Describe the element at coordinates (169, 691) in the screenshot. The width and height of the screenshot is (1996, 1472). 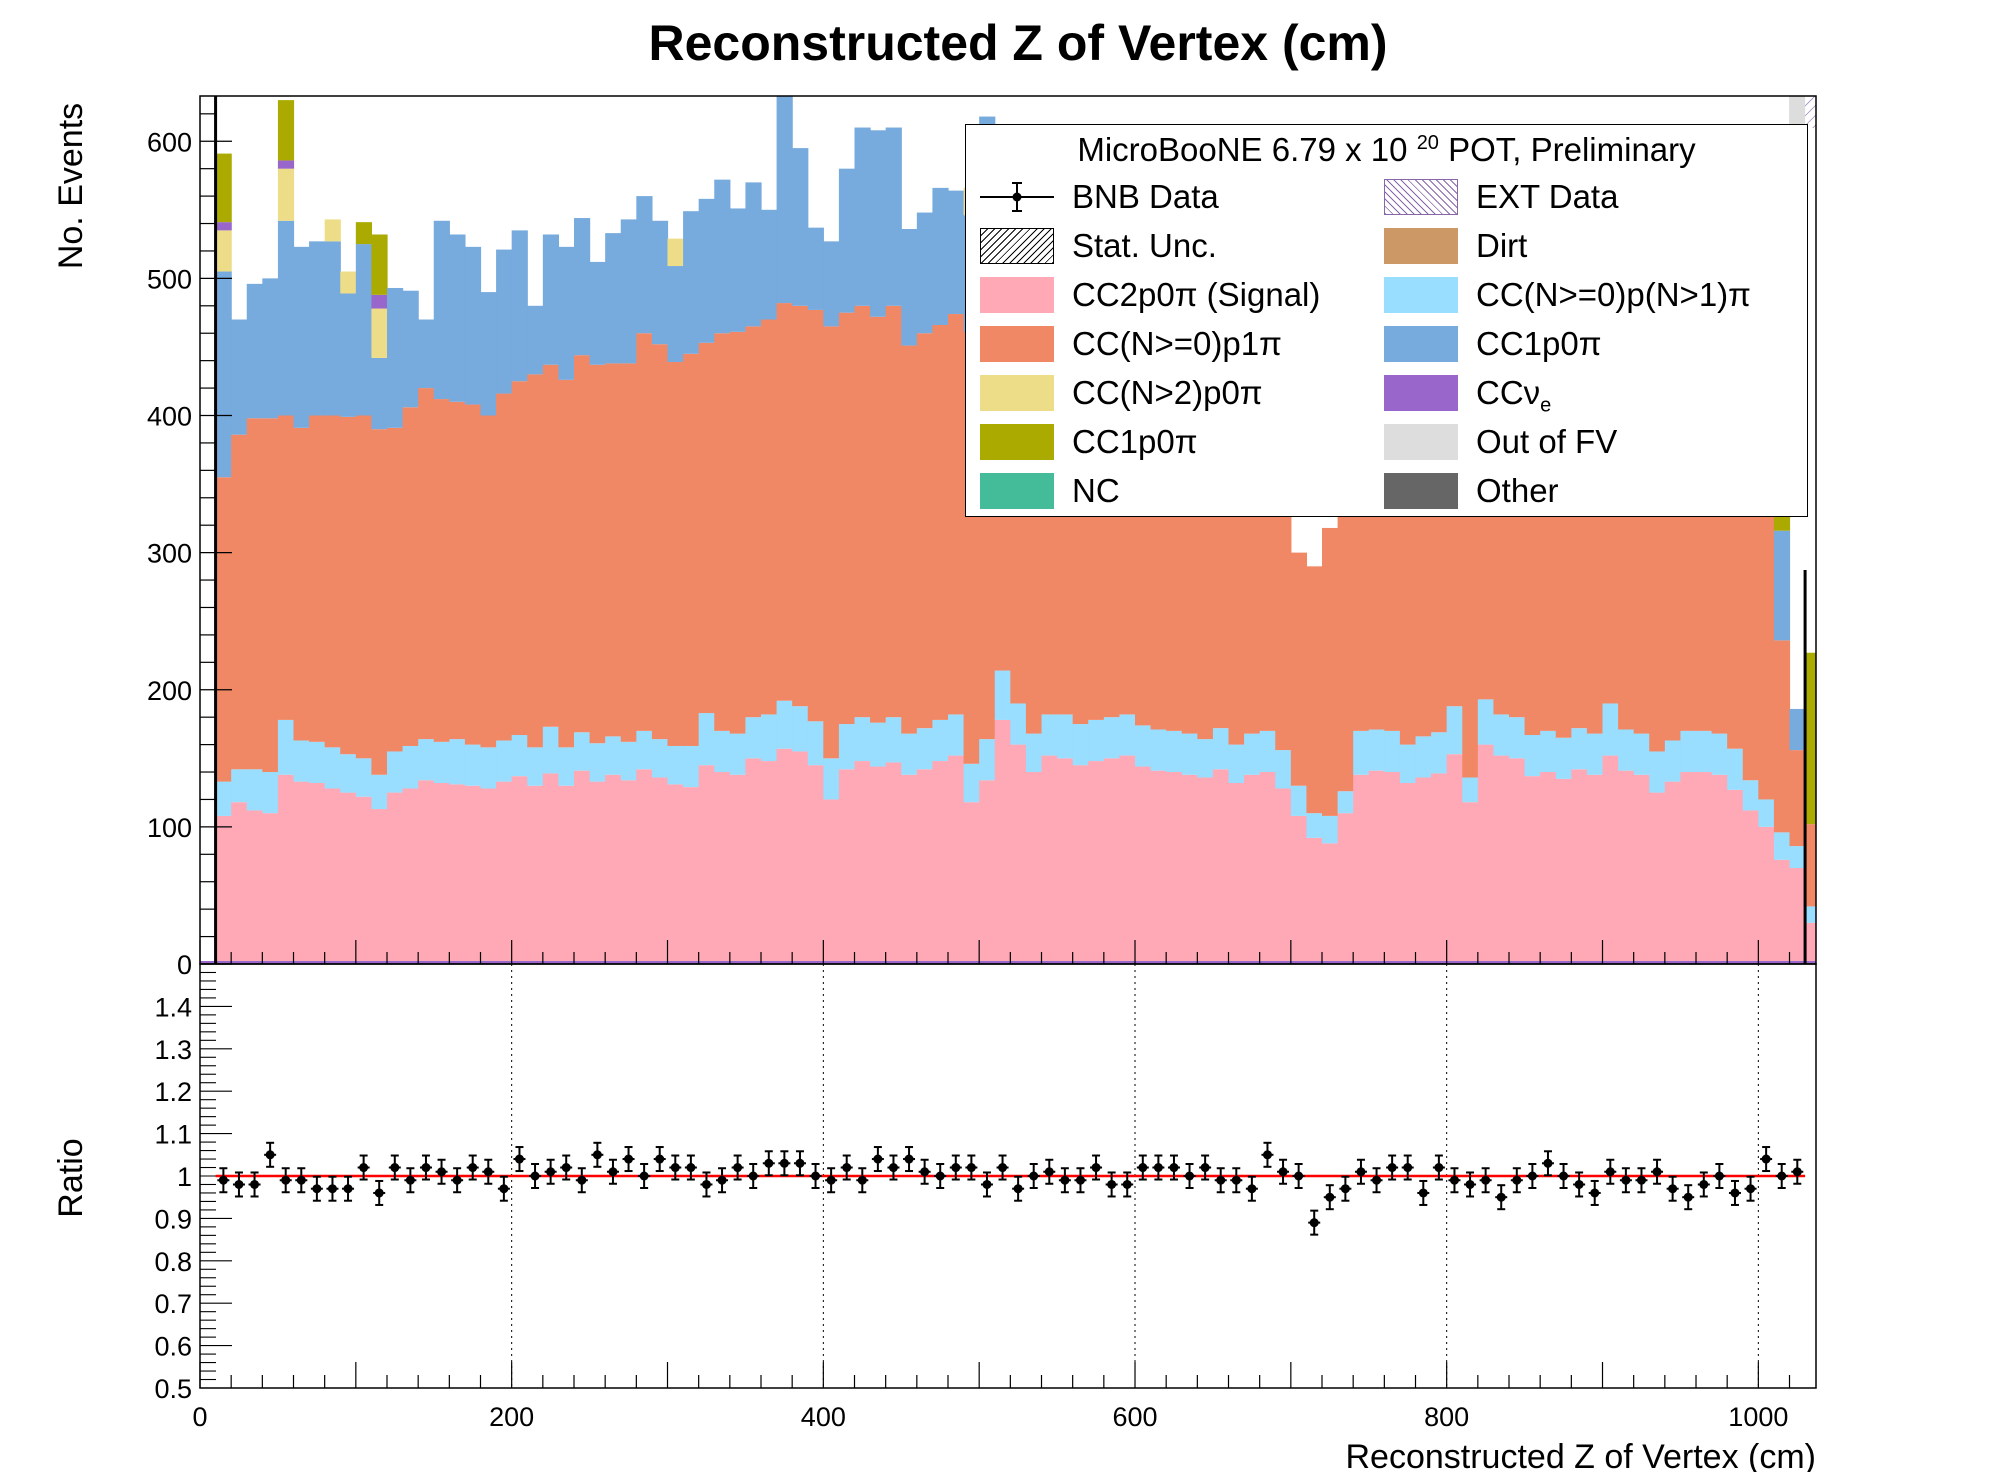
I see `y-tick-label-2: 200` at that location.